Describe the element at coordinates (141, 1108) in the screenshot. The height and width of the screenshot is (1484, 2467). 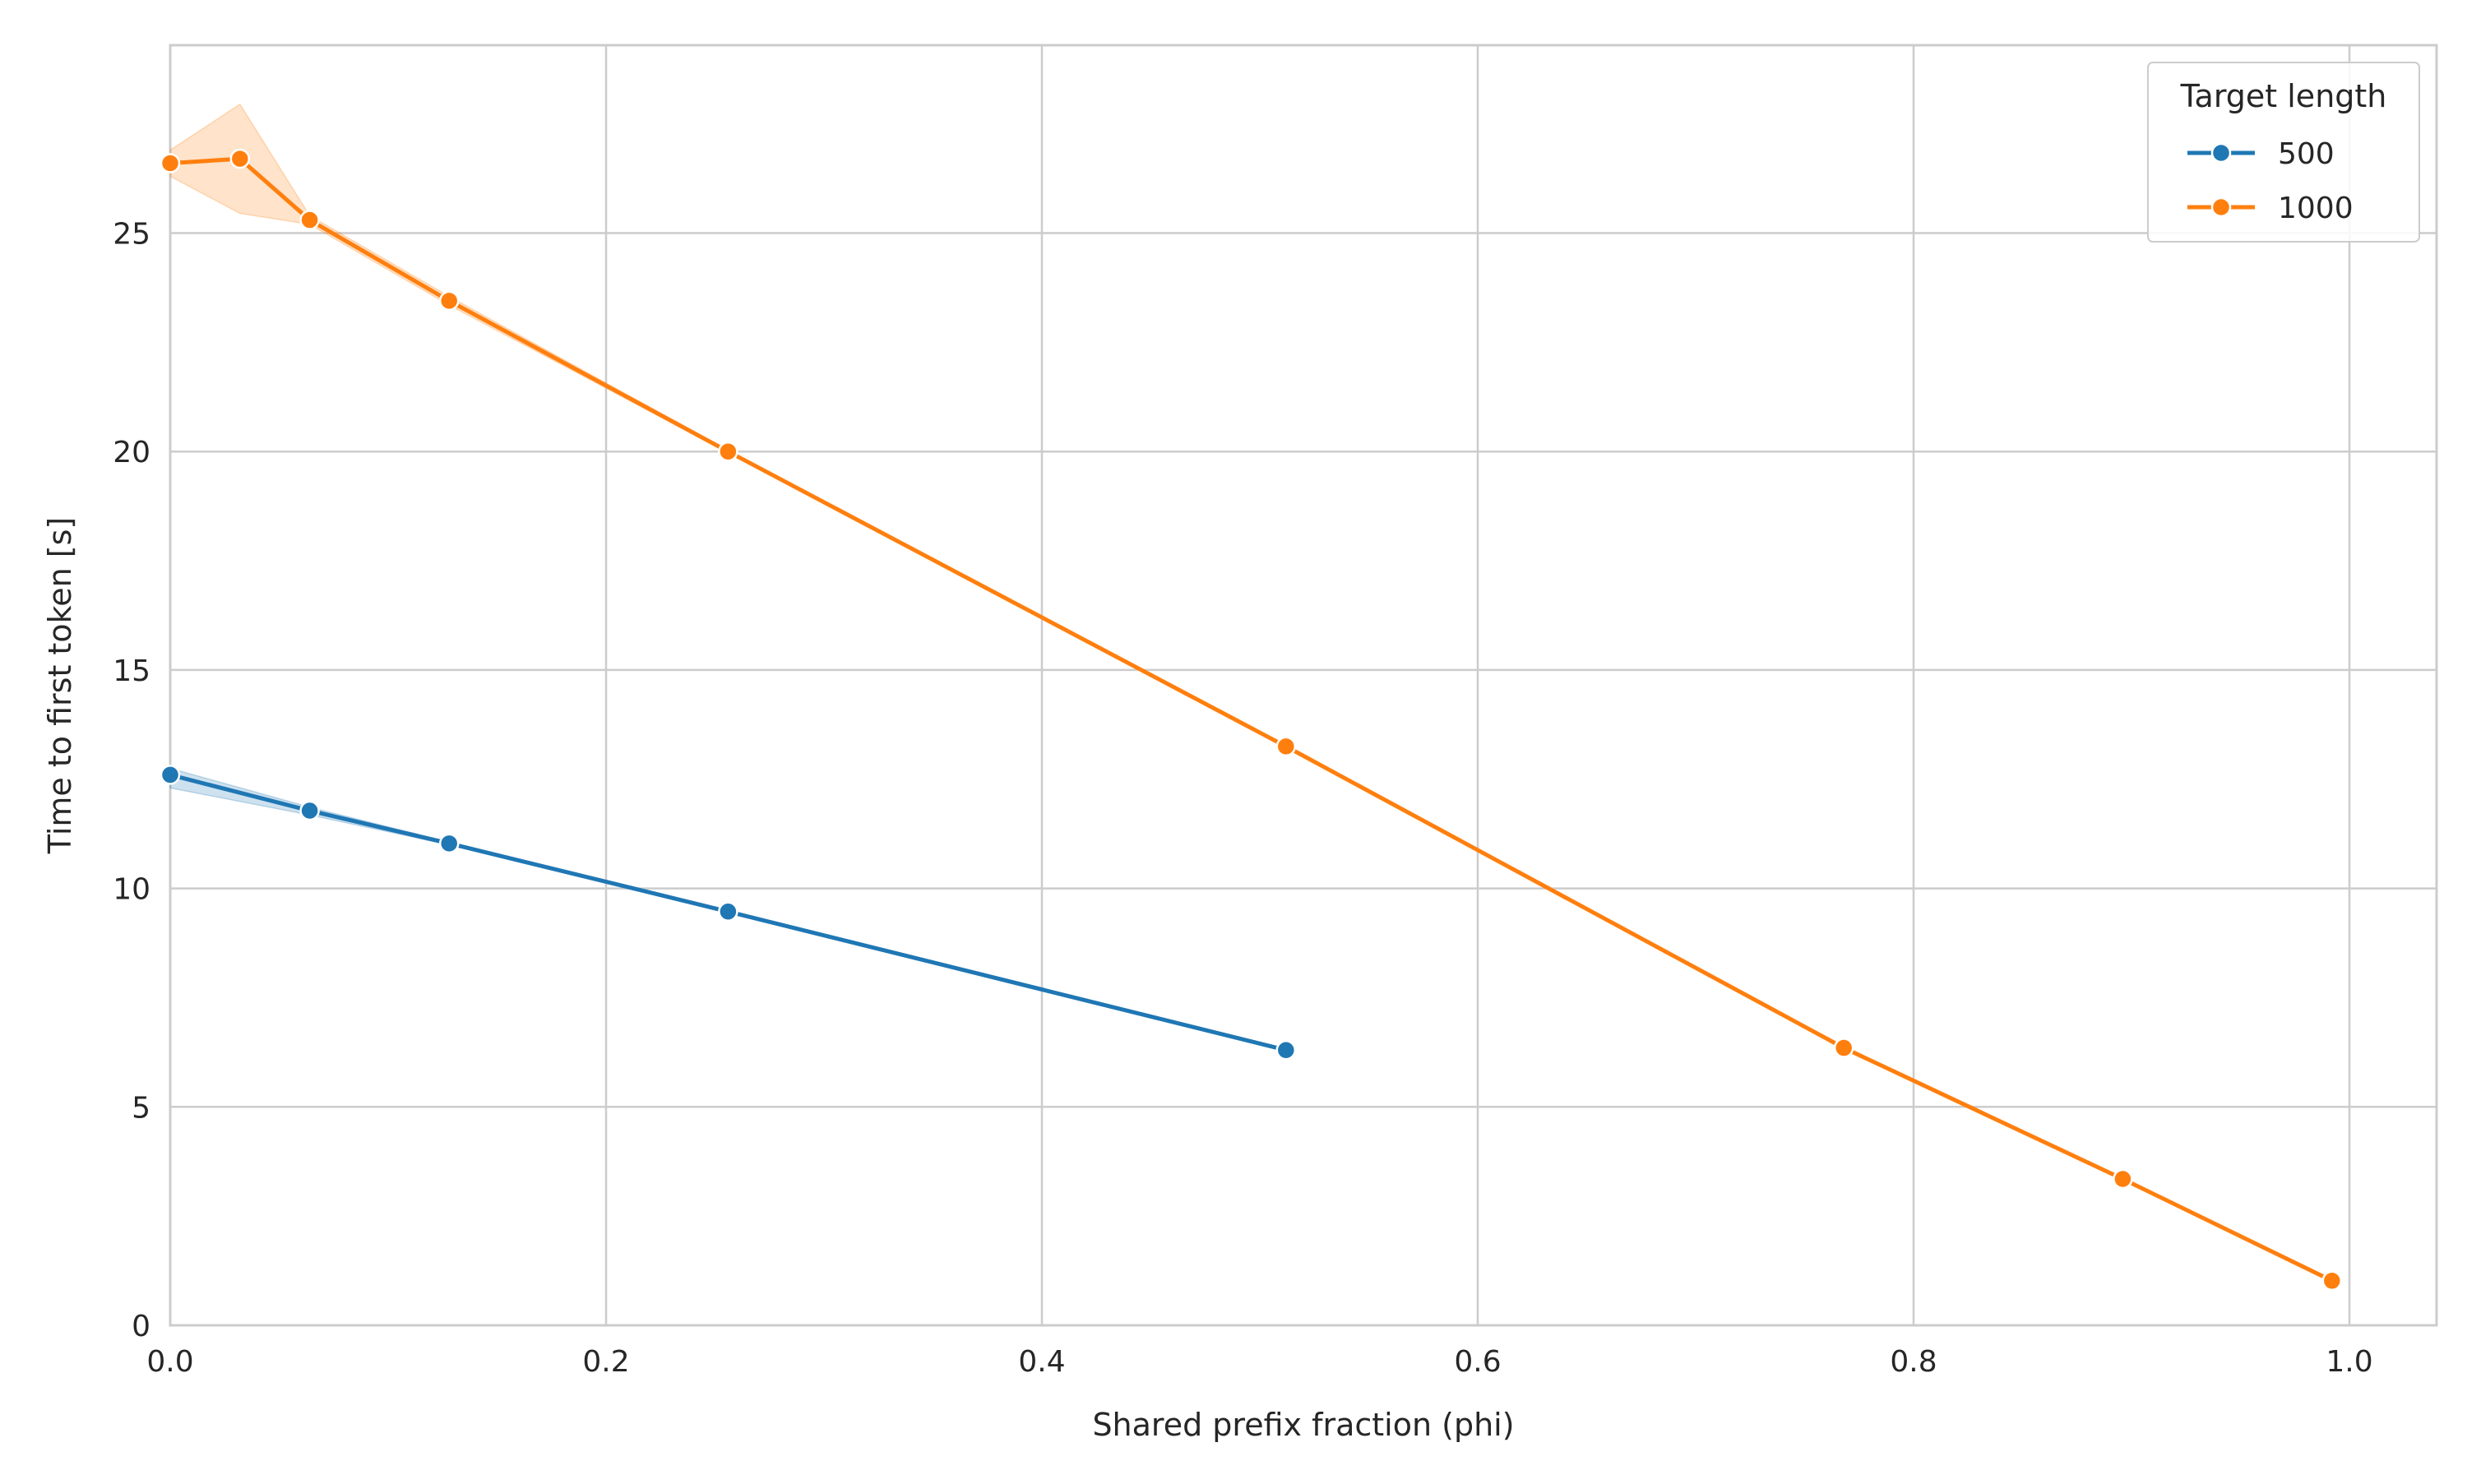
I see `y-tick-label: 5` at that location.